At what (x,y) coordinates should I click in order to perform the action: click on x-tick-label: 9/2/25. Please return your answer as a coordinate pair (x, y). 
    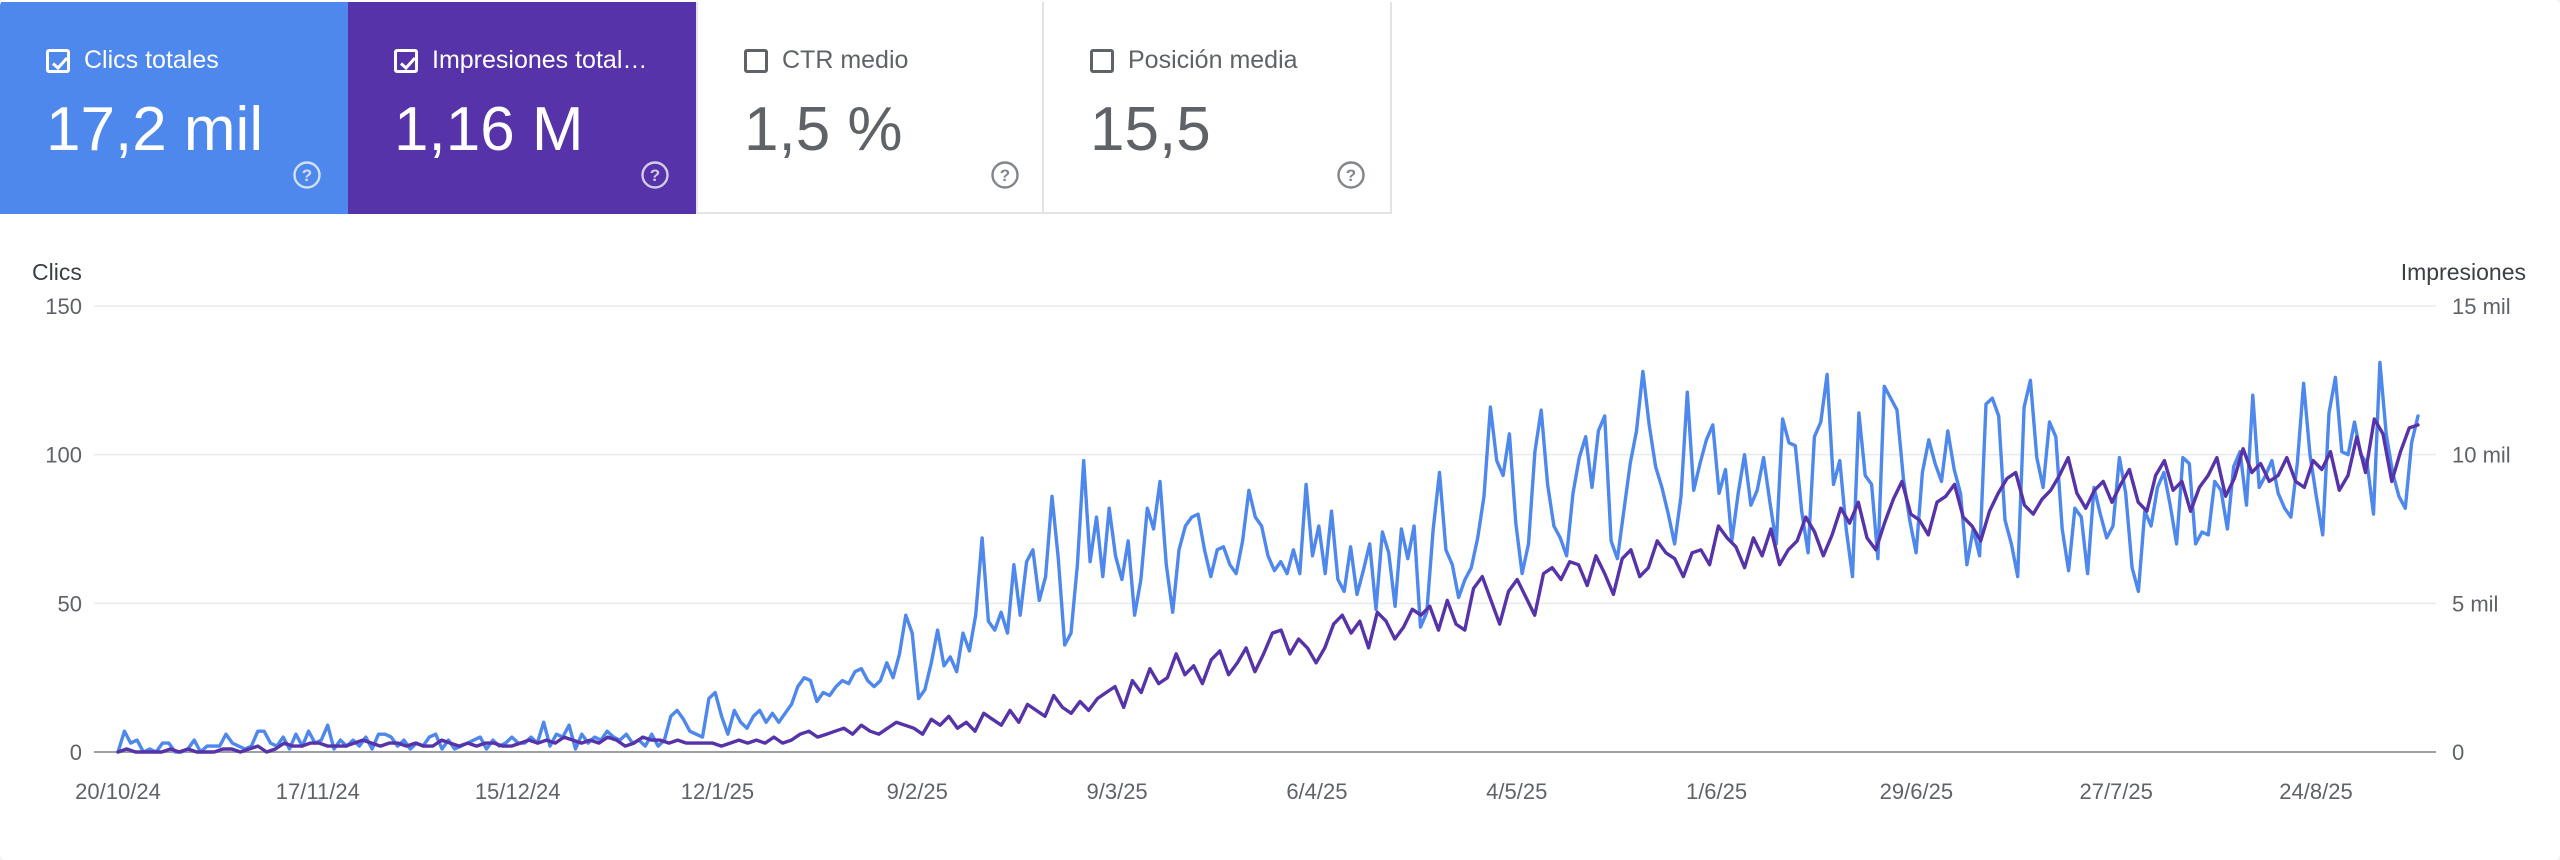
    Looking at the image, I should click on (917, 791).